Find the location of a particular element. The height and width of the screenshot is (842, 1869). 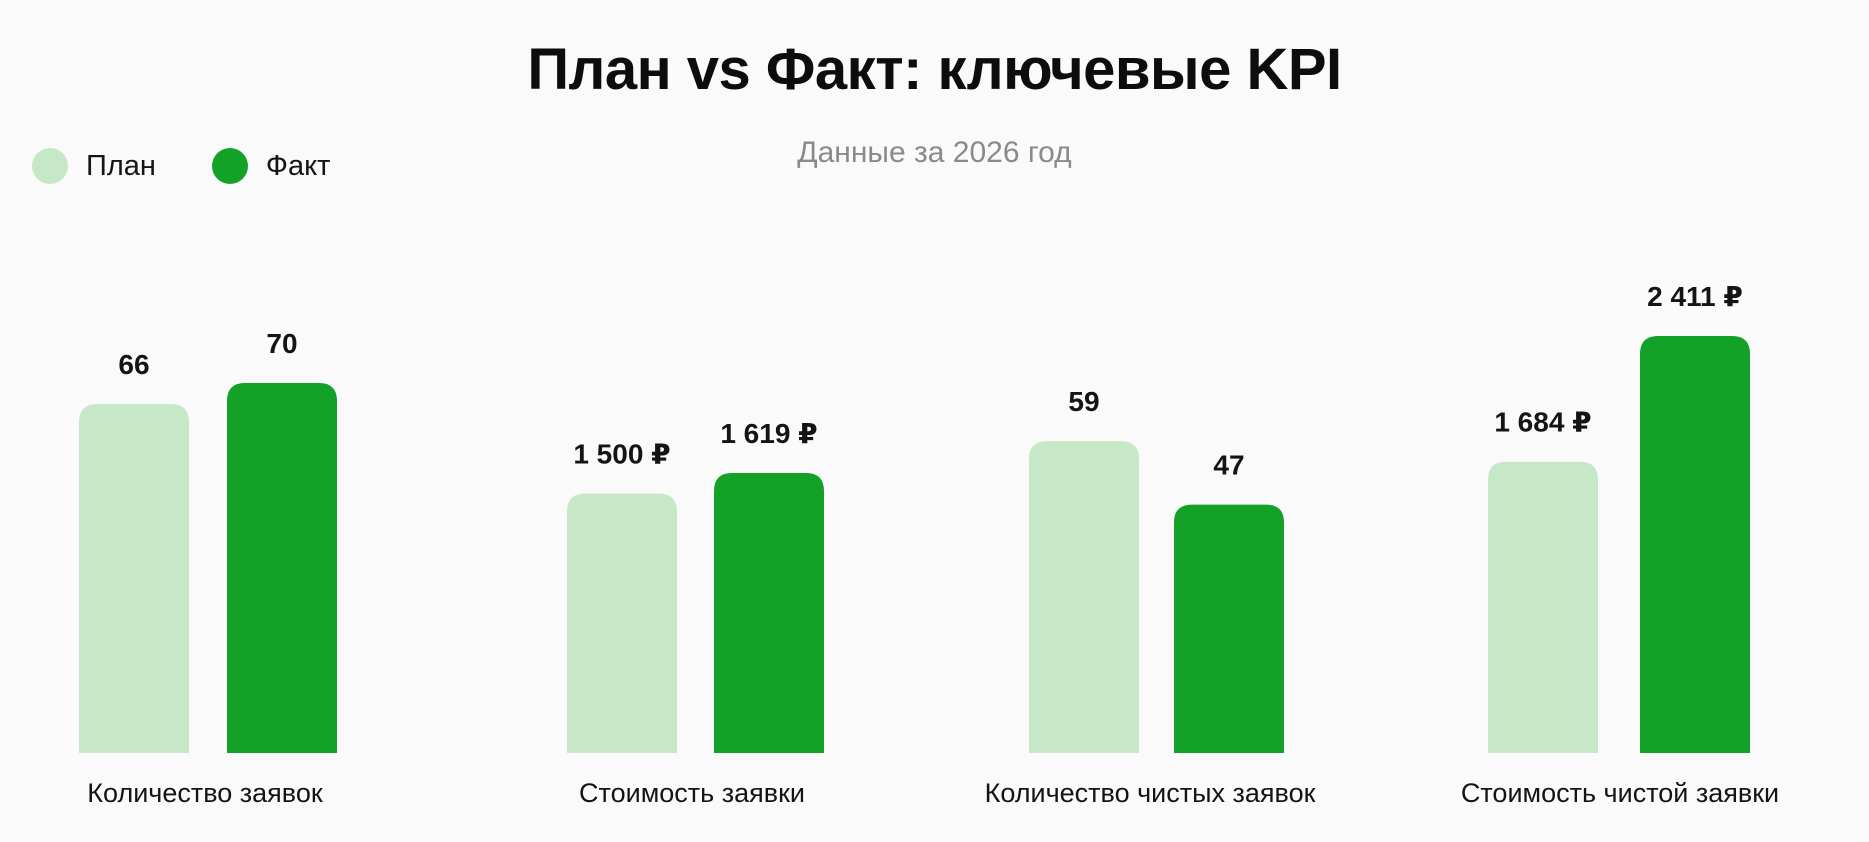

category-label: Количество заявок is located at coordinates (205, 793).